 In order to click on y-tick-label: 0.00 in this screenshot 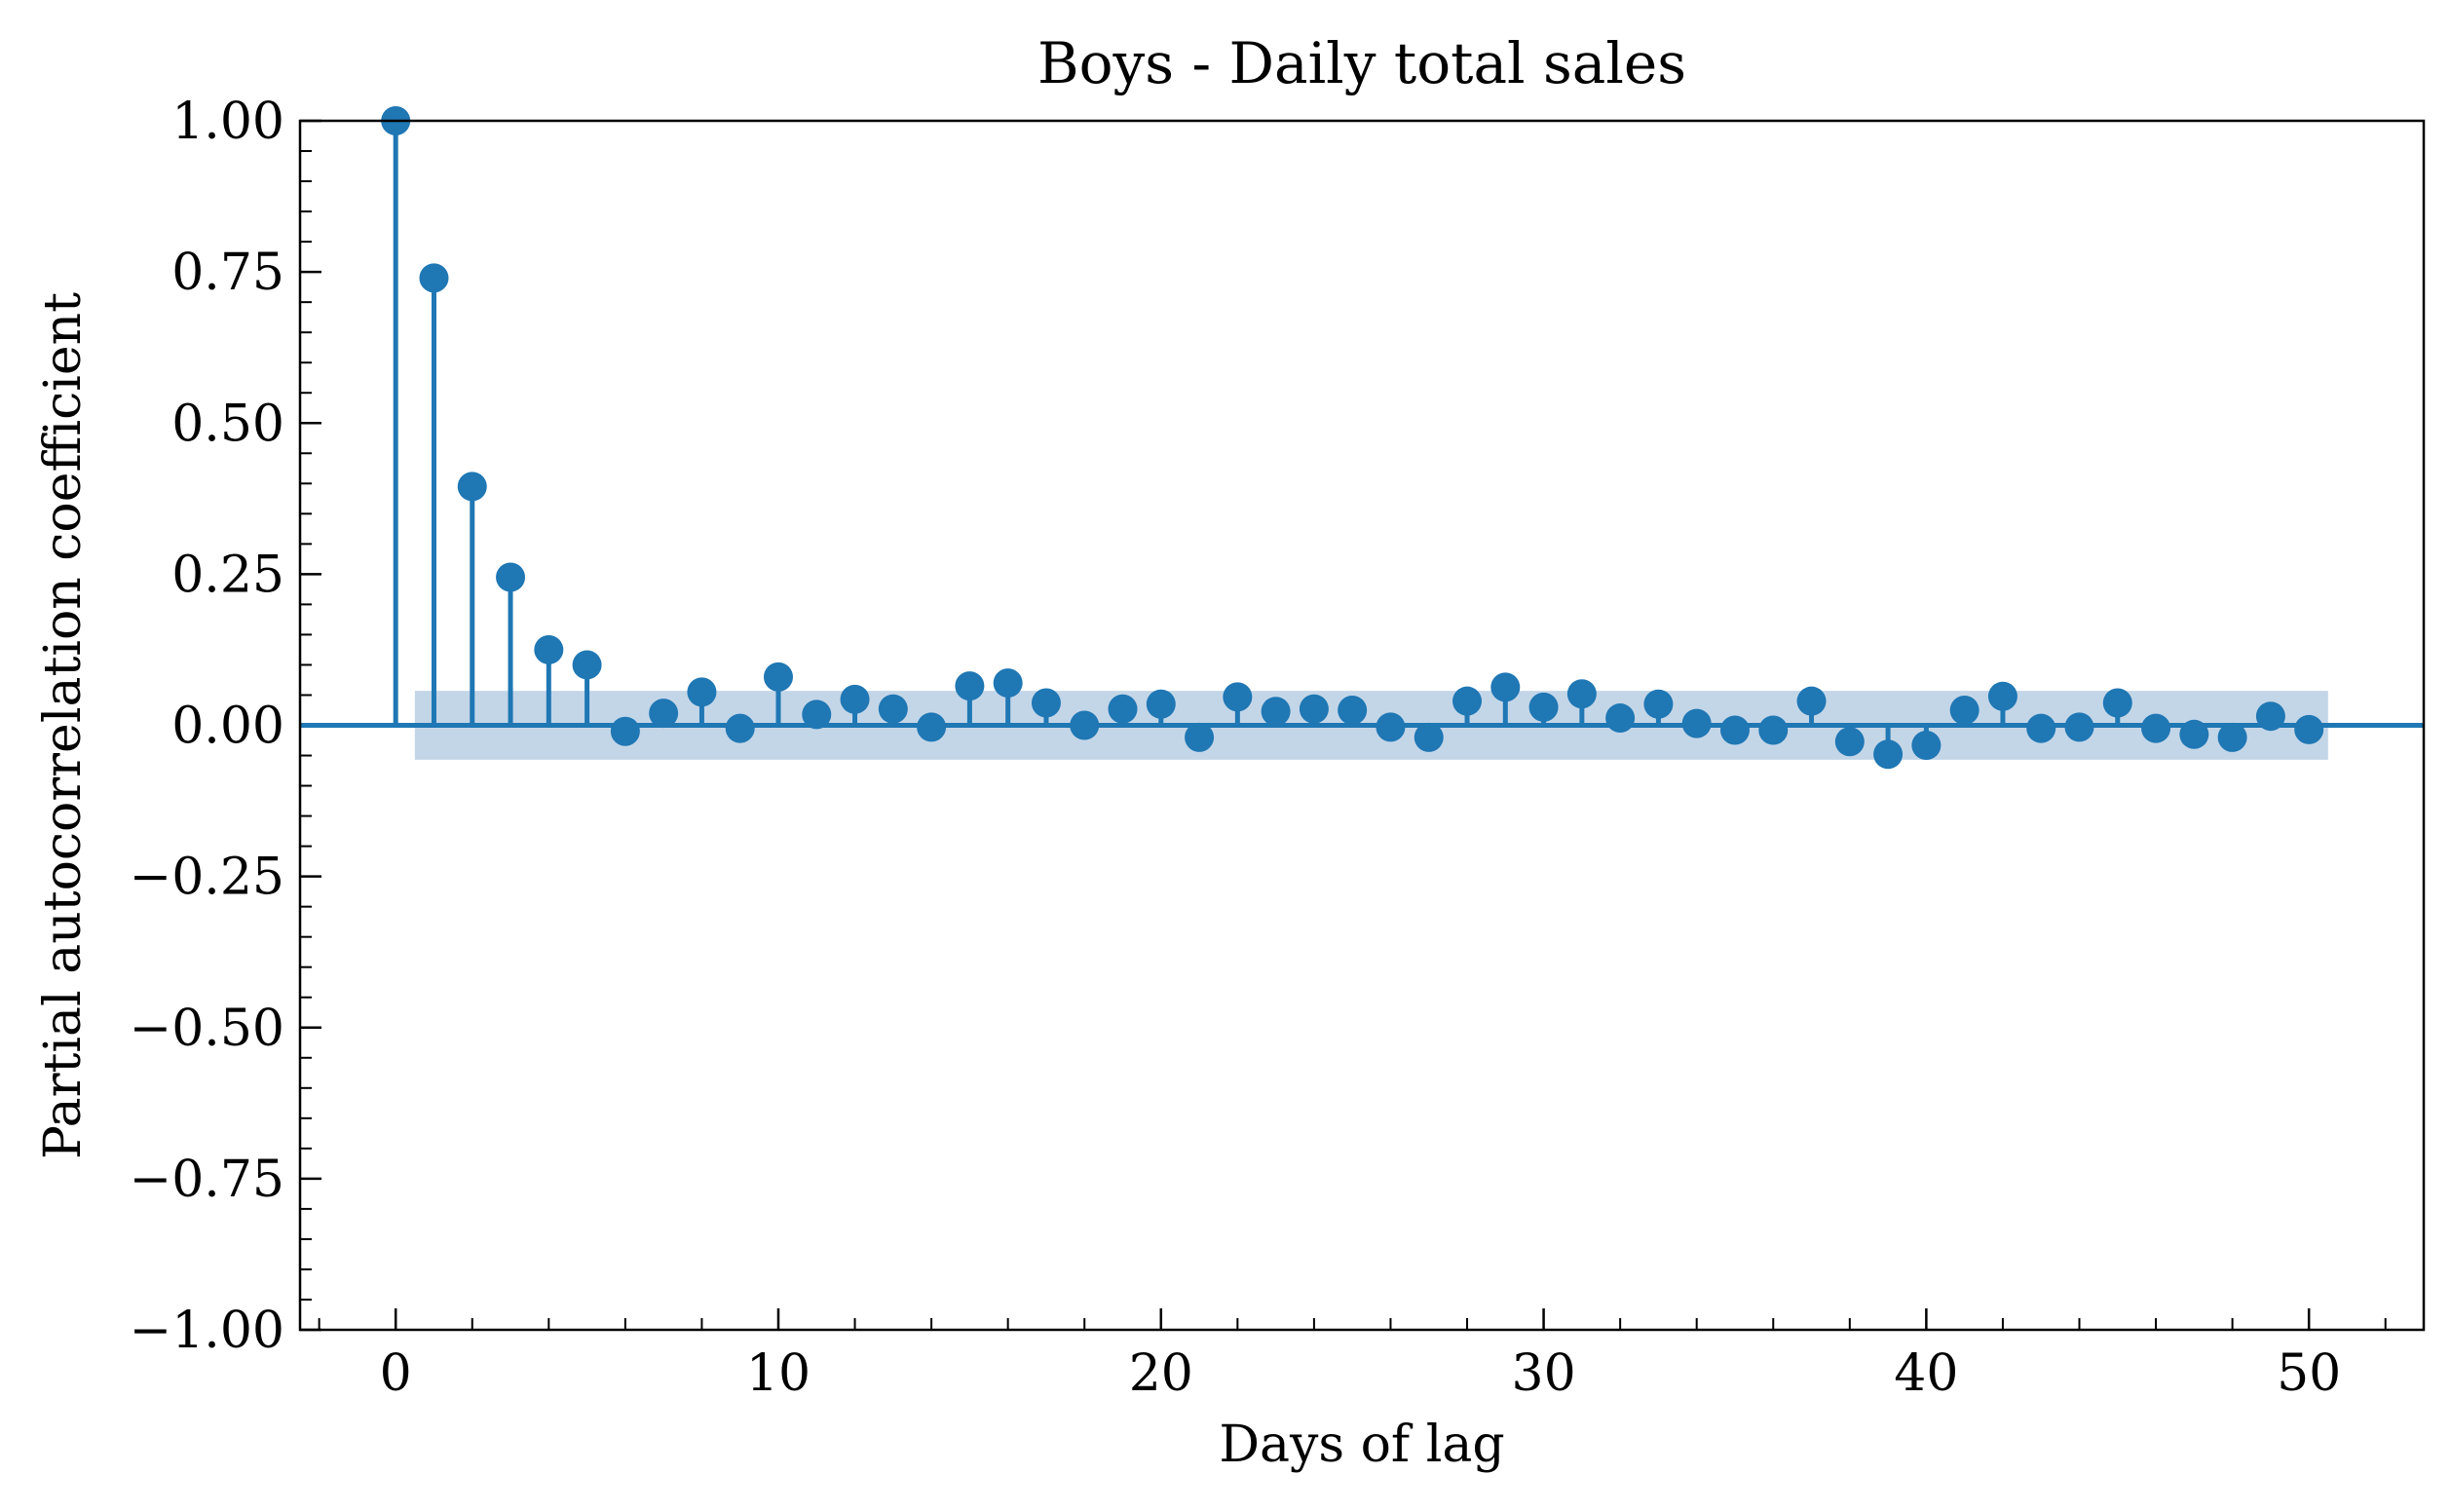, I will do `click(227, 727)`.